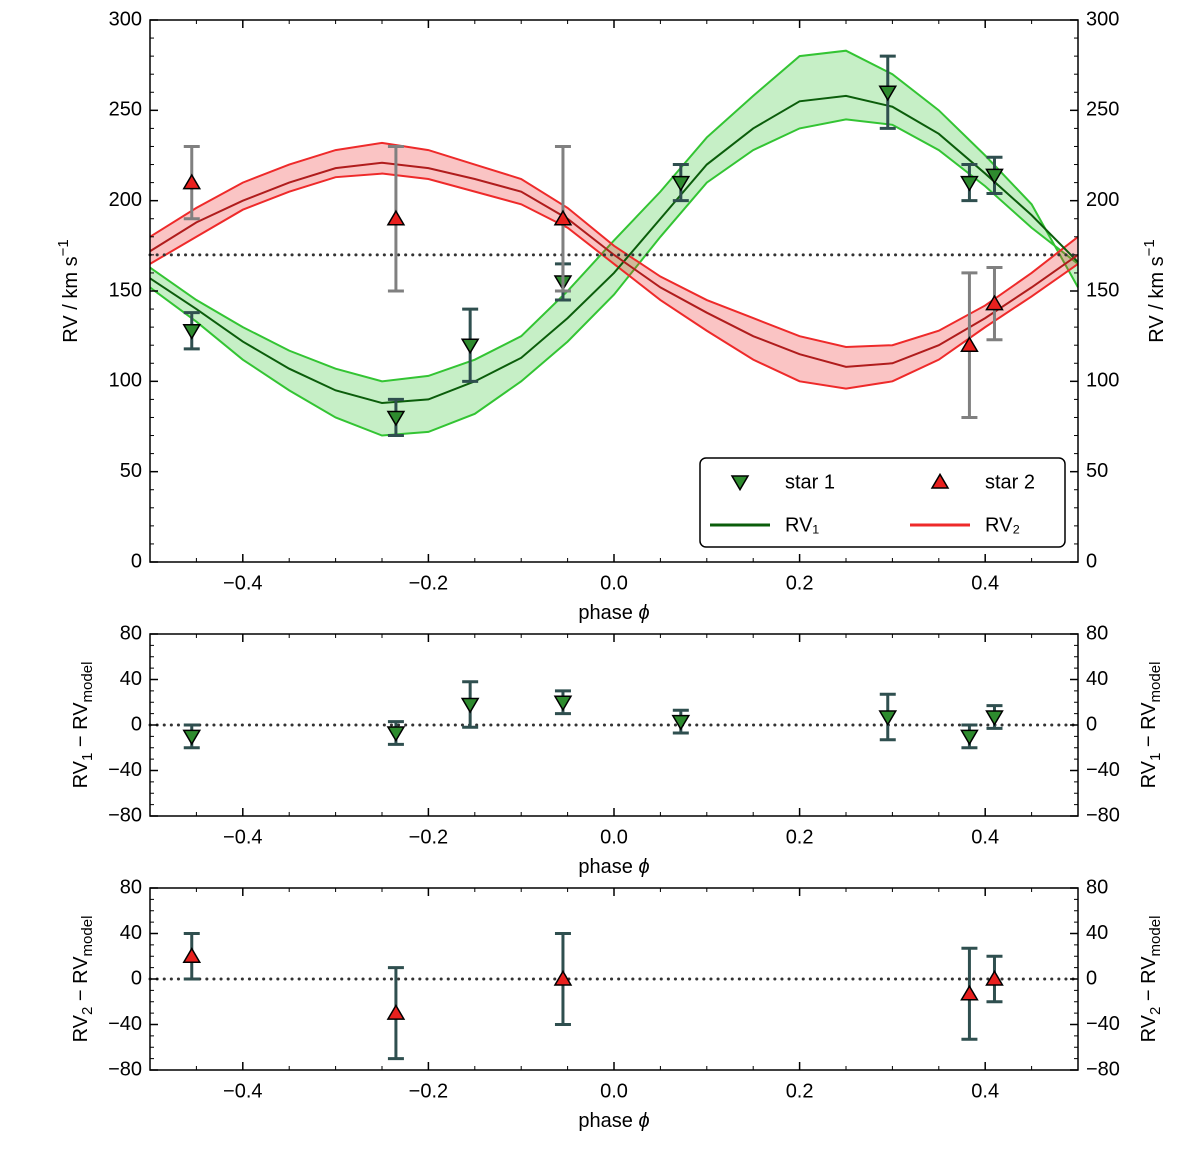  What do you see at coordinates (1102, 381) in the screenshot?
I see `y2-tick-label: 100` at bounding box center [1102, 381].